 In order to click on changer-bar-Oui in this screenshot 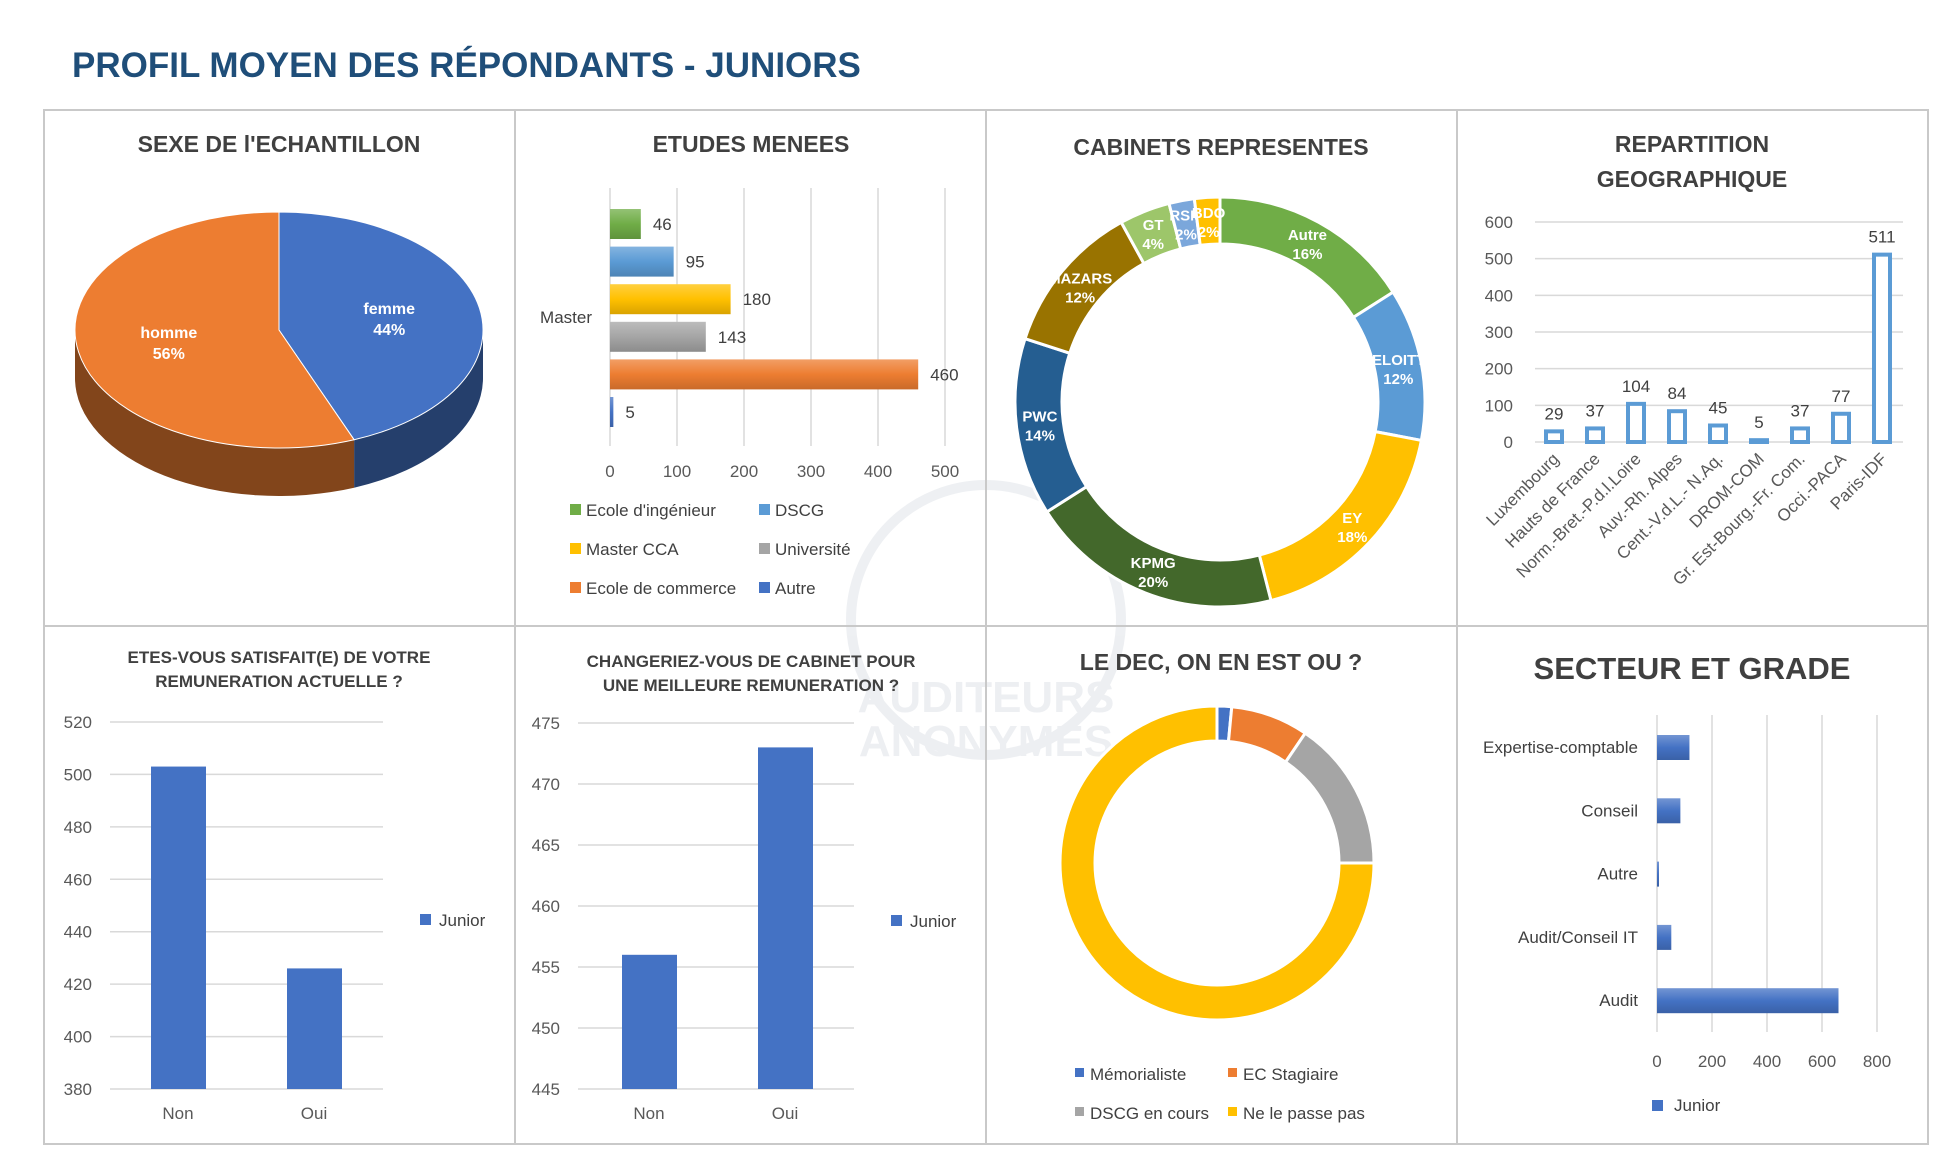, I will do `click(785, 918)`.